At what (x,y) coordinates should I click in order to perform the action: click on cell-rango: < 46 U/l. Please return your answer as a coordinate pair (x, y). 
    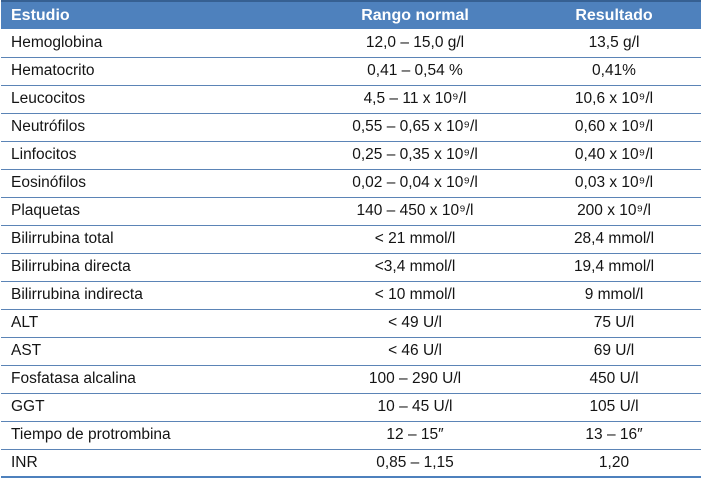
    Looking at the image, I should click on (415, 351).